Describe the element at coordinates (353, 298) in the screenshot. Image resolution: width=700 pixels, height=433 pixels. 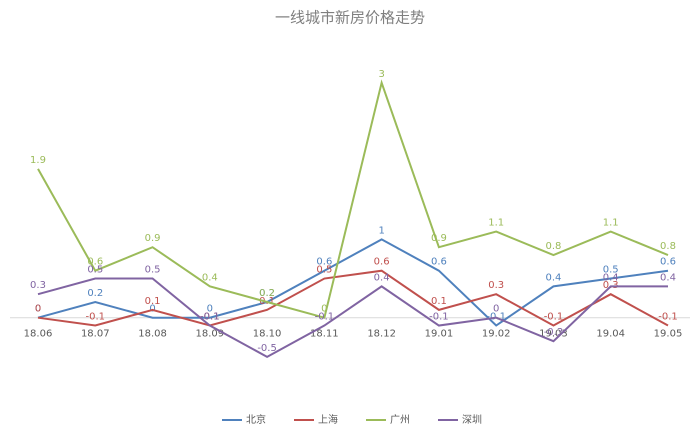
I see `series-line` at that location.